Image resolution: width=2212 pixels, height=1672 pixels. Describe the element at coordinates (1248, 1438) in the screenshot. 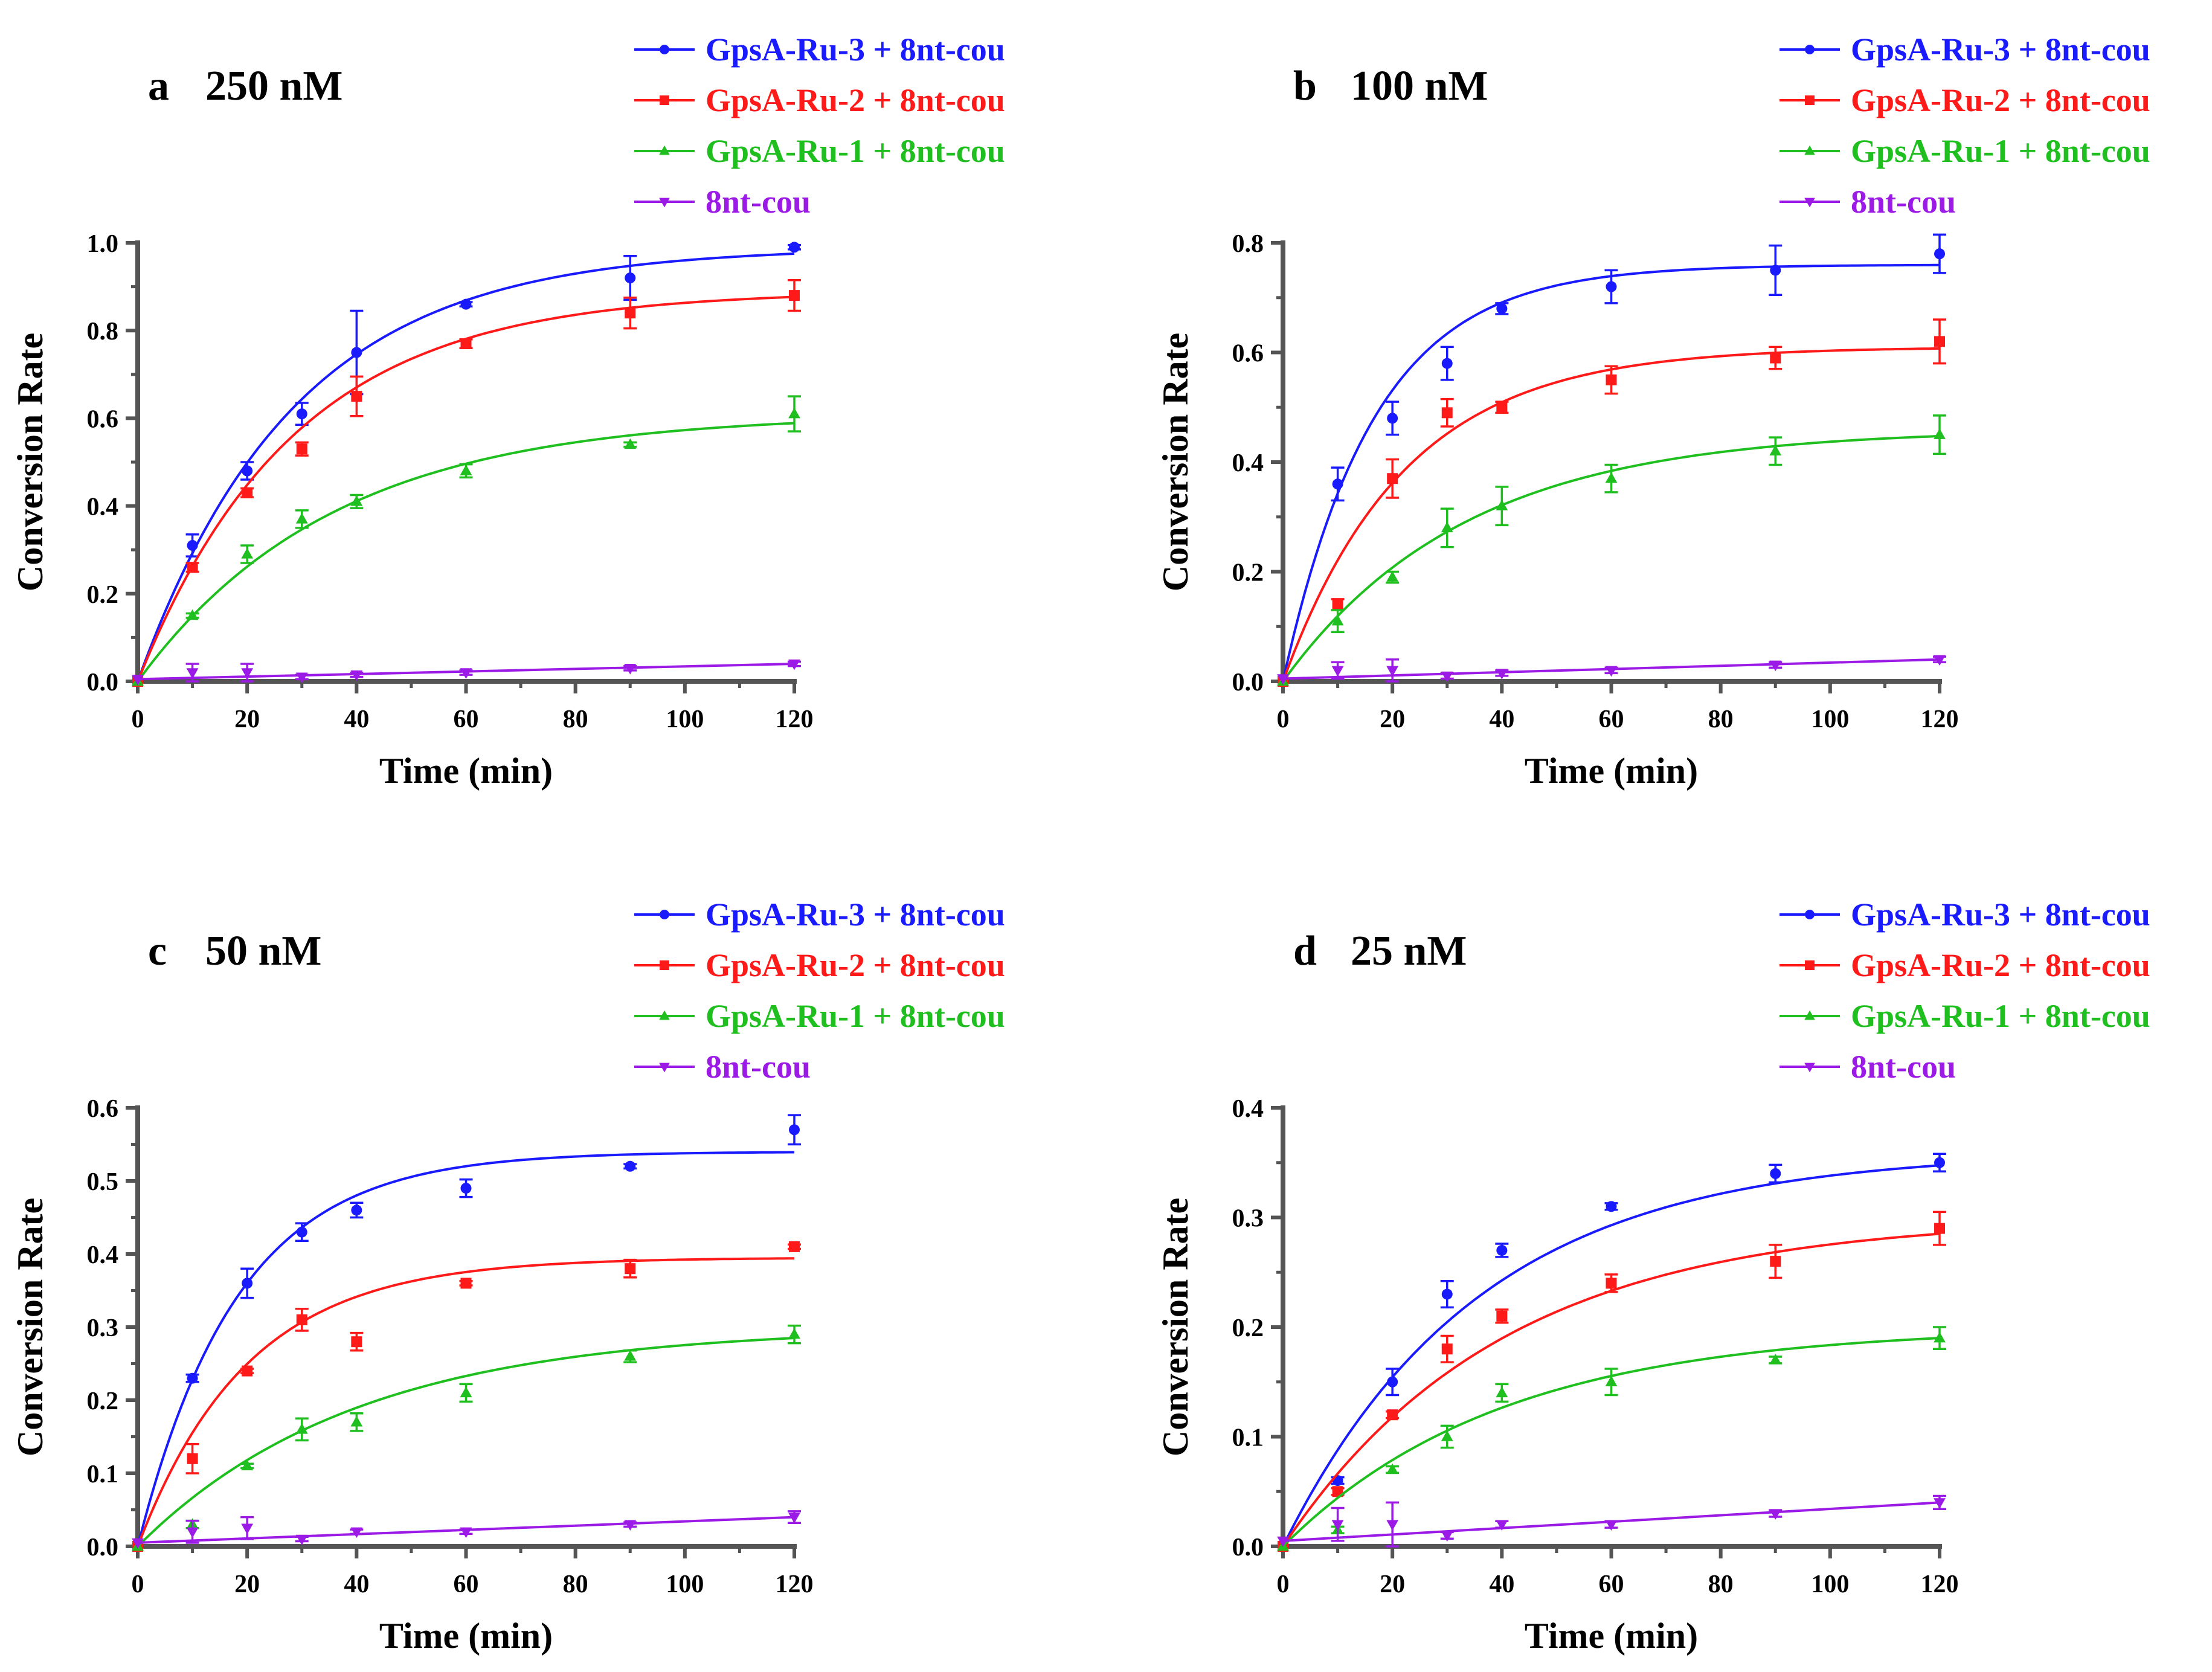

I see `y-tick-label: 0.1` at that location.